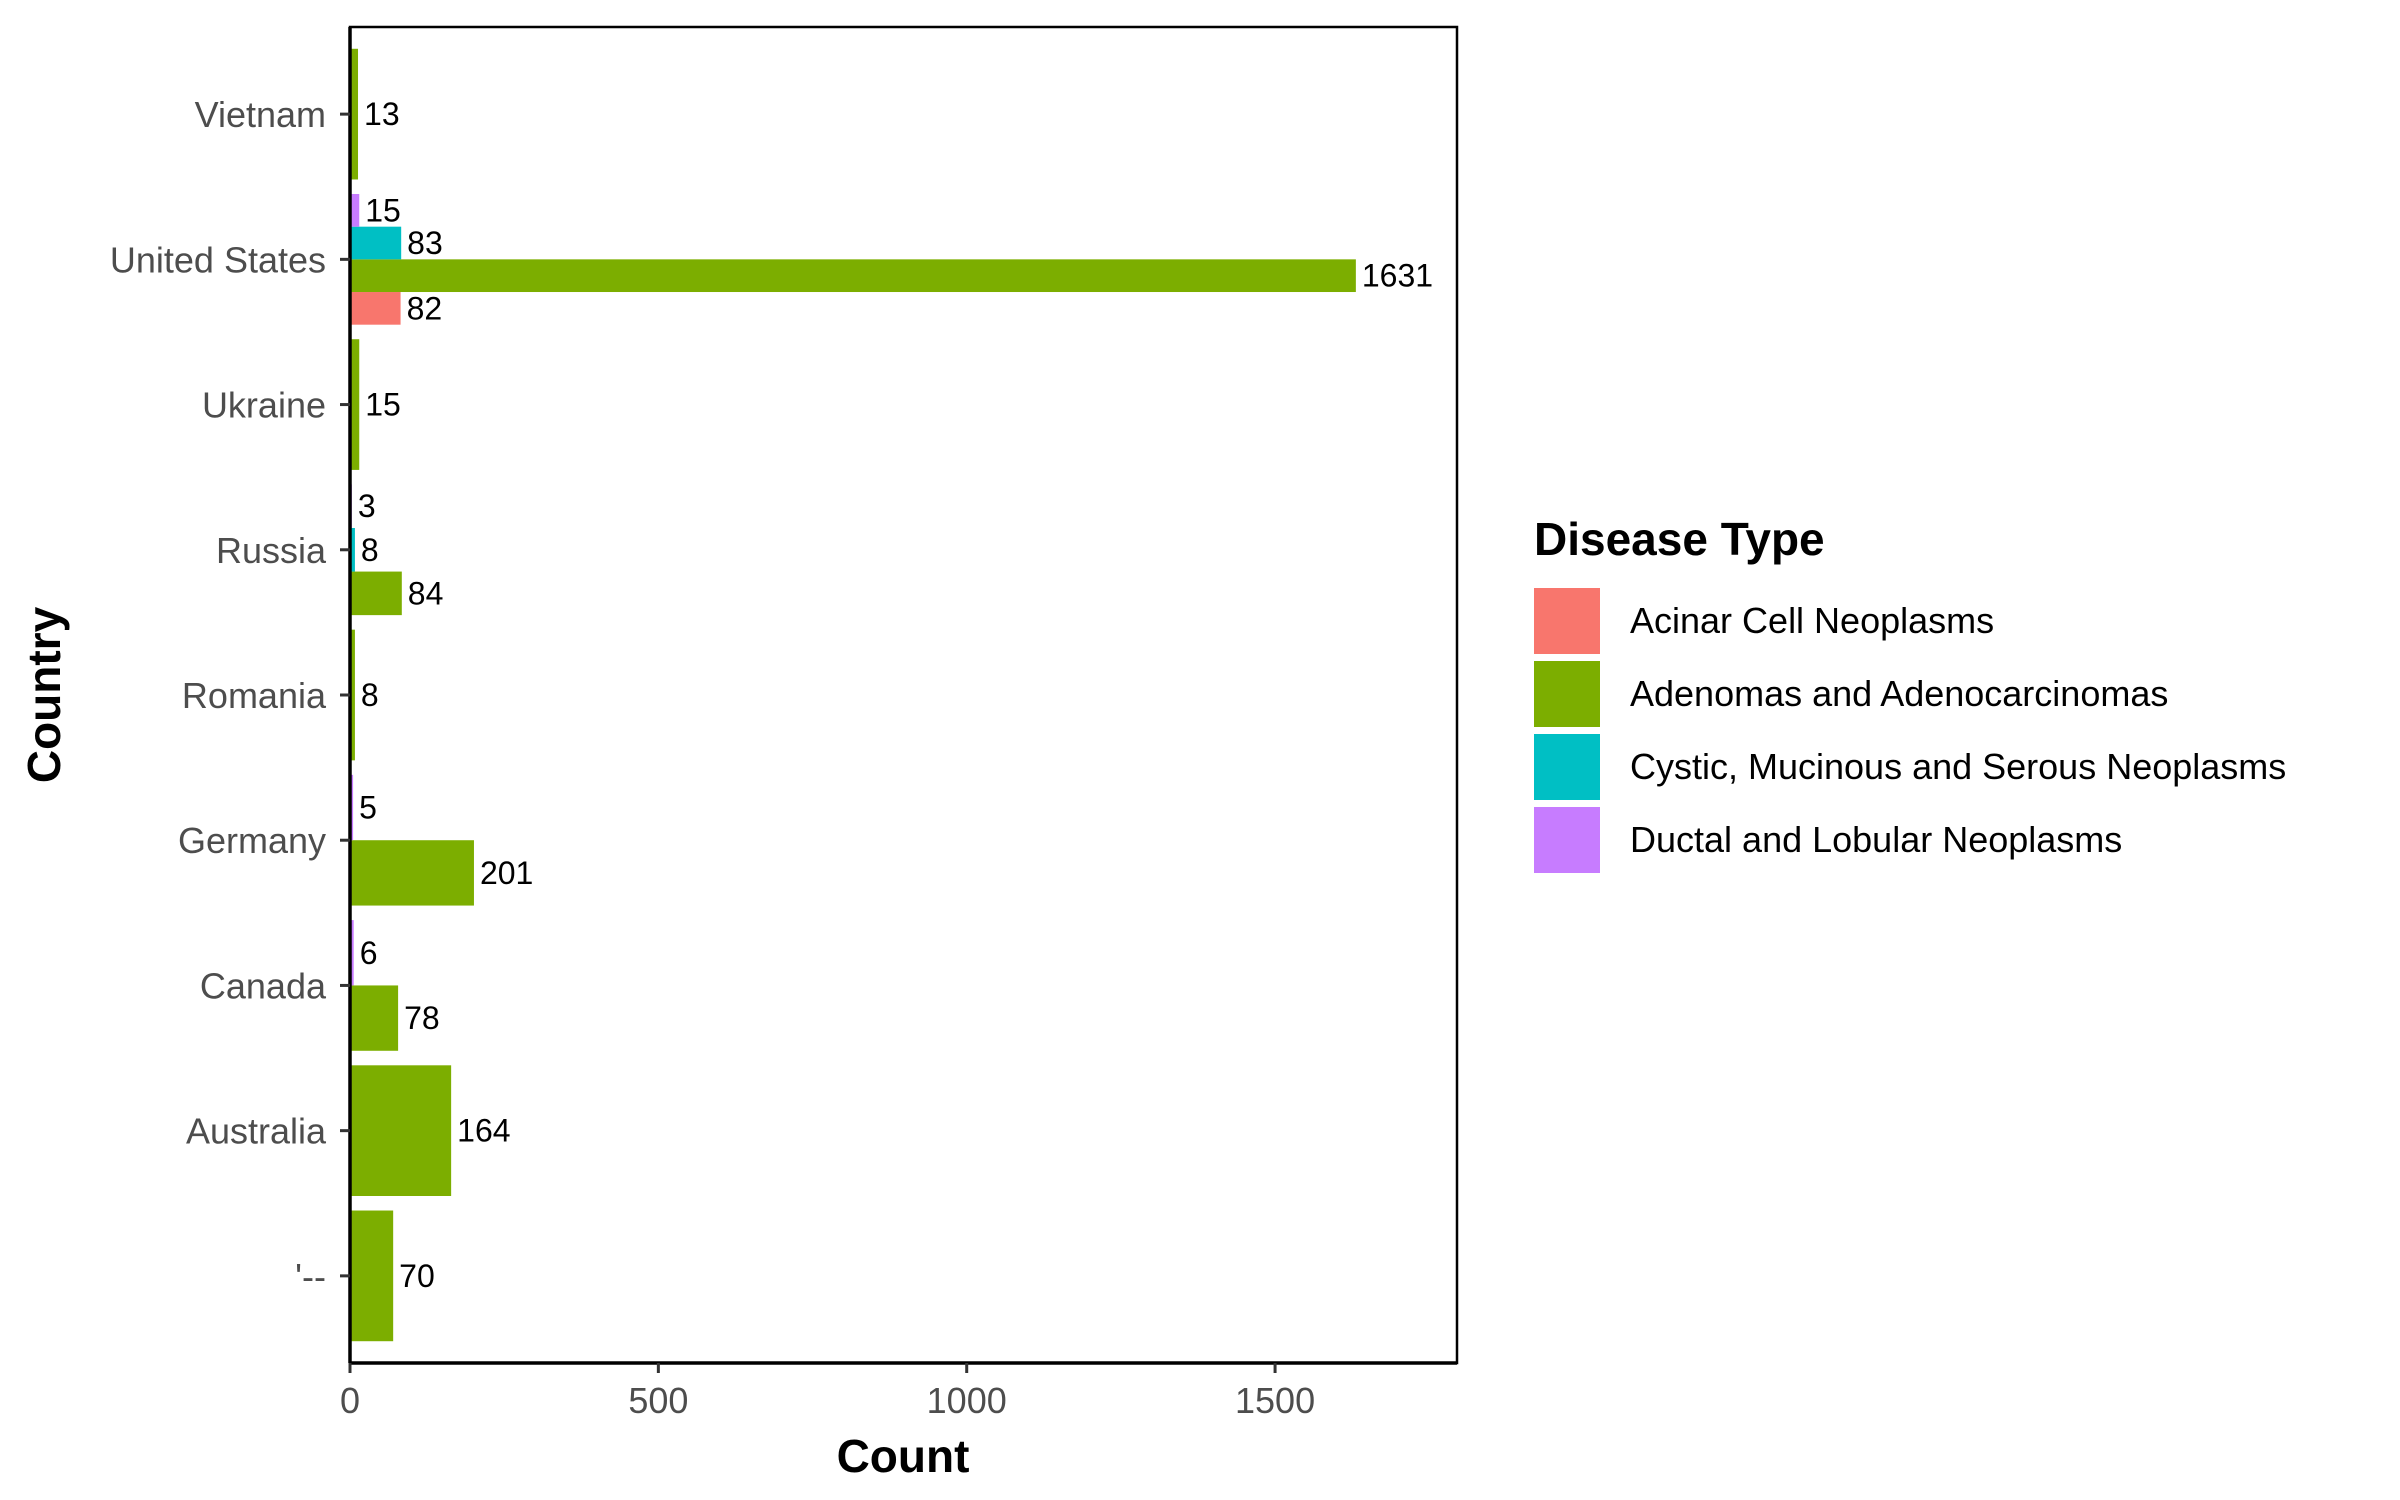 Image resolution: width=2400 pixels, height=1500 pixels. I want to click on y-tick-label: Germany, so click(252, 840).